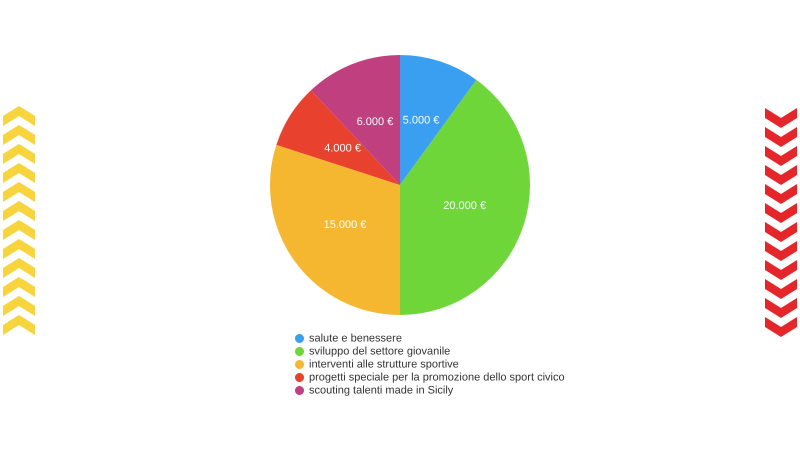 This screenshot has width=800, height=450. What do you see at coordinates (421, 120) in the screenshot?
I see `data-label: 5.000 €` at bounding box center [421, 120].